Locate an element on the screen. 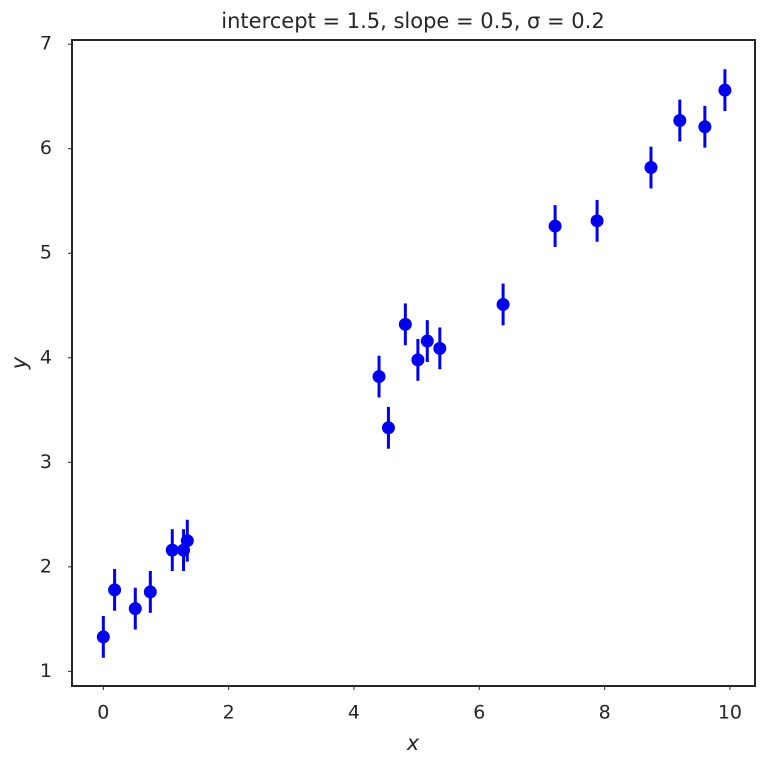 The height and width of the screenshot is (770, 766). y-axis-label: y is located at coordinates (19, 363).